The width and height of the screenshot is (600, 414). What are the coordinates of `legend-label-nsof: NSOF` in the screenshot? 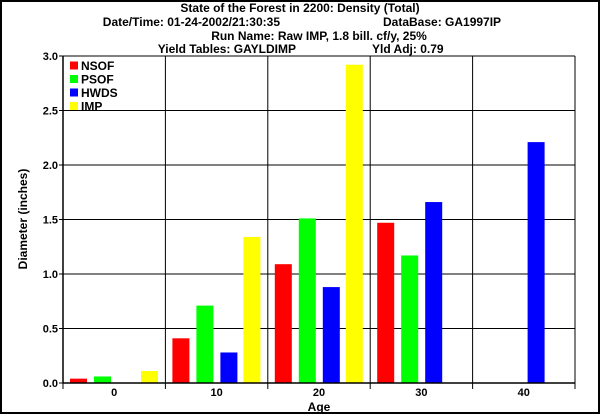 It's located at (97, 66).